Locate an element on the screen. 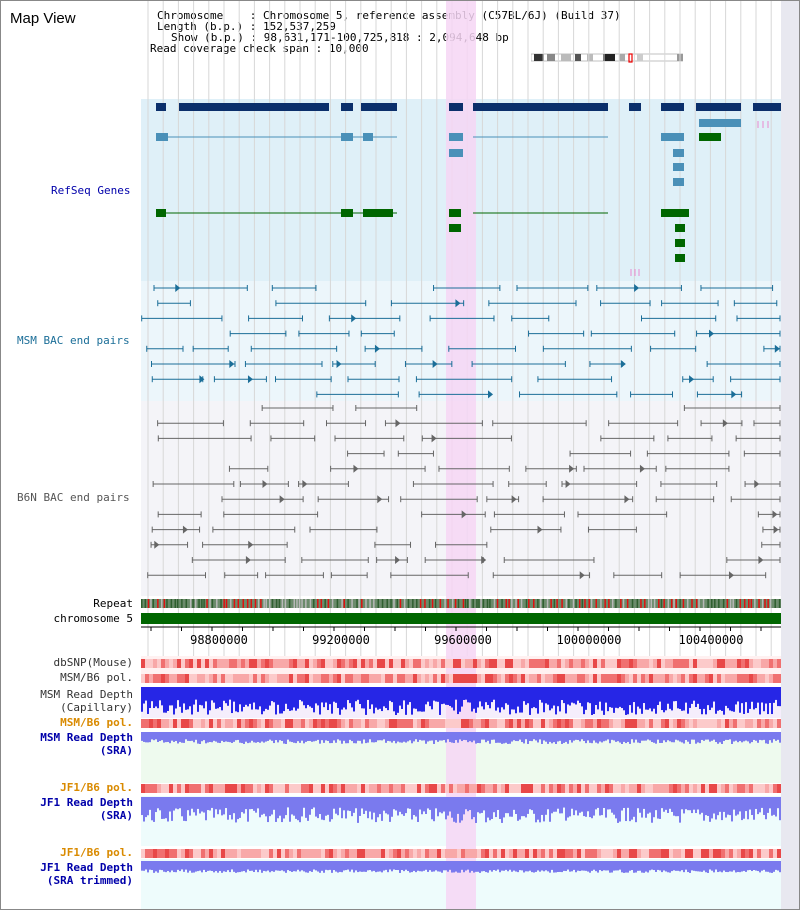  msm-bac-end-pairs-label: MSM BAC end pairs is located at coordinates (73, 340).